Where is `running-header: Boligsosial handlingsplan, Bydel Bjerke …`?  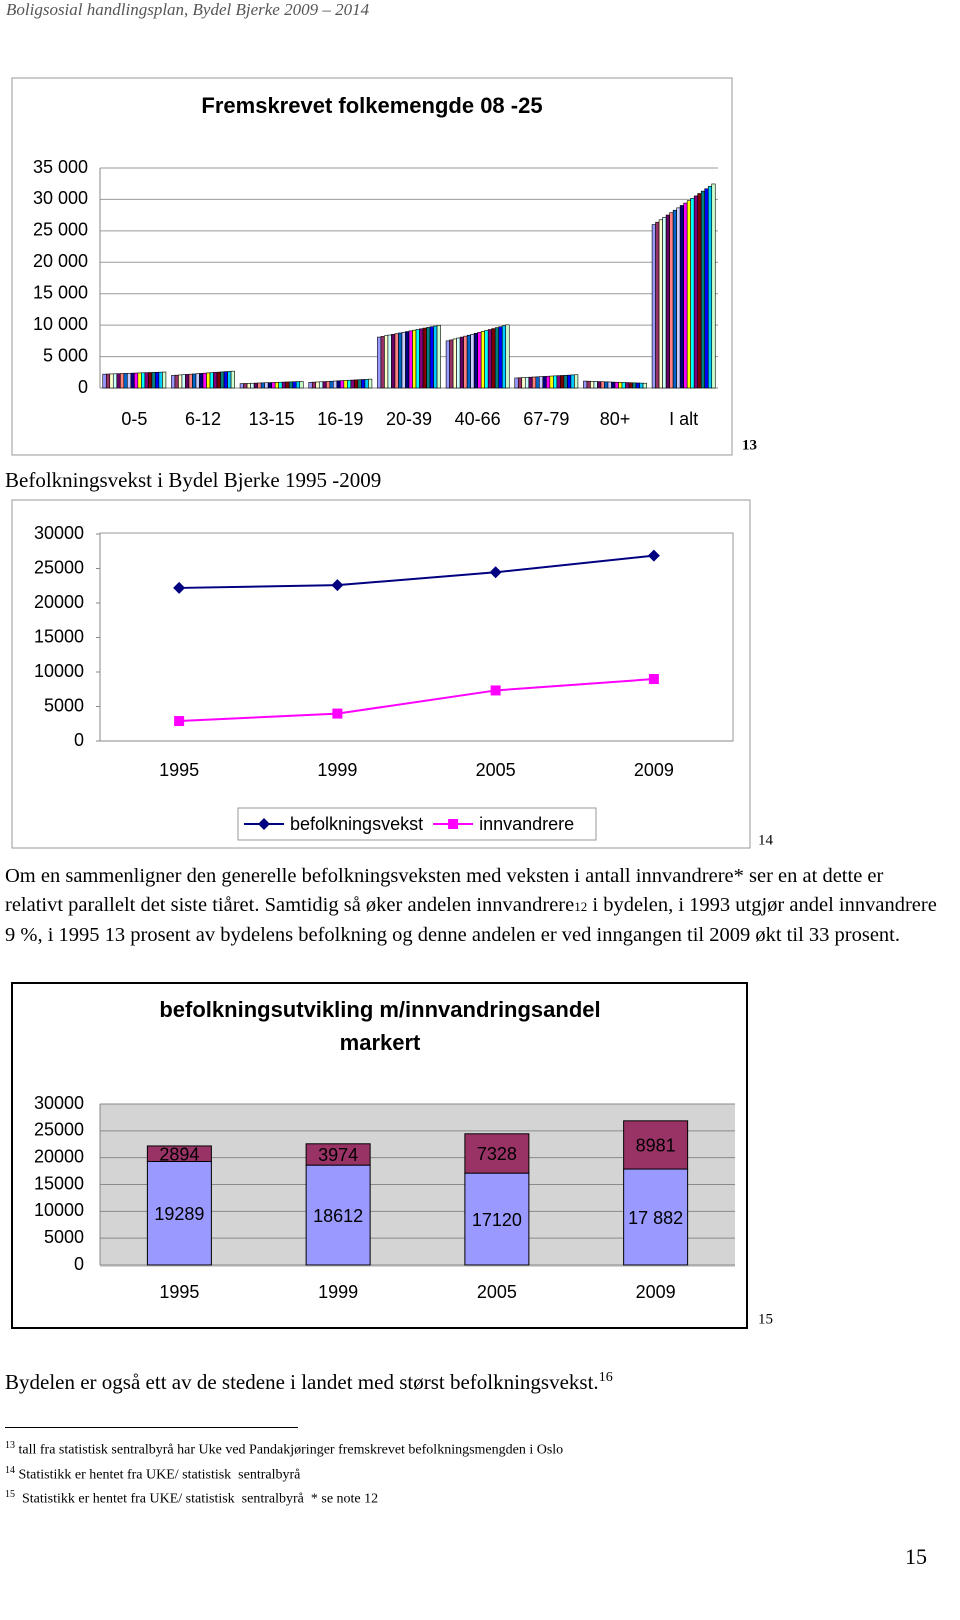 running-header: Boligsosial handlingsplan, Bydel Bjerke … is located at coordinates (188, 9).